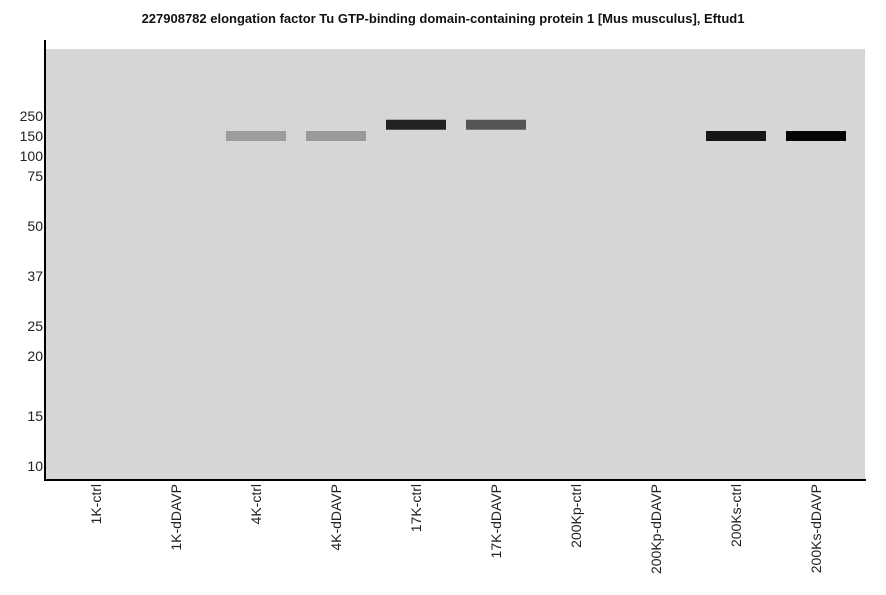 The width and height of the screenshot is (886, 595). I want to click on y-tick-label: 75, so click(35, 176).